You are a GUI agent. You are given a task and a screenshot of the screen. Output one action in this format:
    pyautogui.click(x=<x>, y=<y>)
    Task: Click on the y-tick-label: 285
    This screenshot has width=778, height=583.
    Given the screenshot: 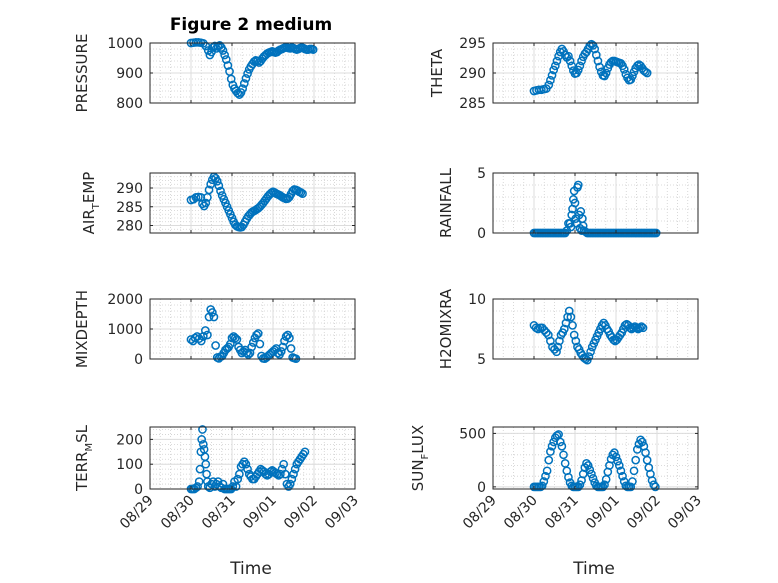 What is the action you would take?
    pyautogui.click(x=472, y=104)
    